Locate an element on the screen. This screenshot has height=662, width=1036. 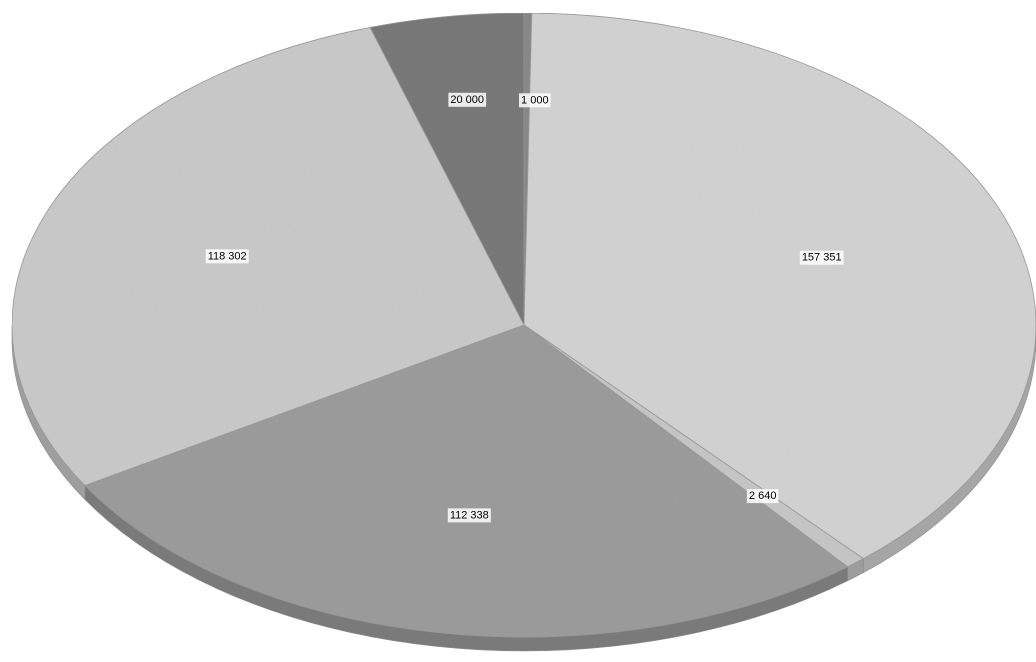
pie-label-112-338: 112 338 is located at coordinates (469, 515).